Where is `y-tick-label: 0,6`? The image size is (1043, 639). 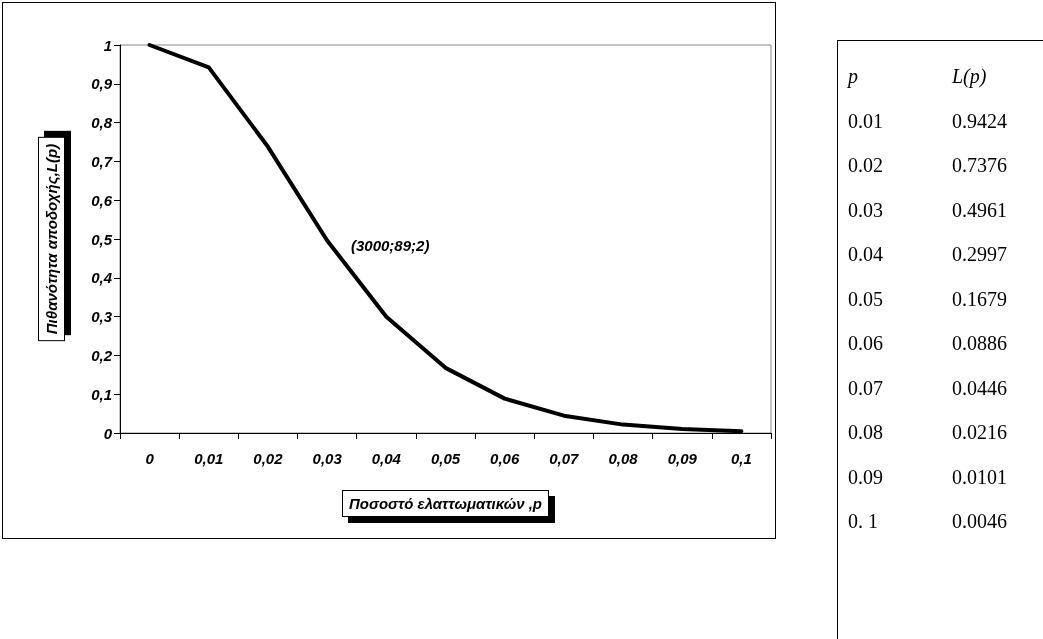
y-tick-label: 0,6 is located at coordinates (102, 200).